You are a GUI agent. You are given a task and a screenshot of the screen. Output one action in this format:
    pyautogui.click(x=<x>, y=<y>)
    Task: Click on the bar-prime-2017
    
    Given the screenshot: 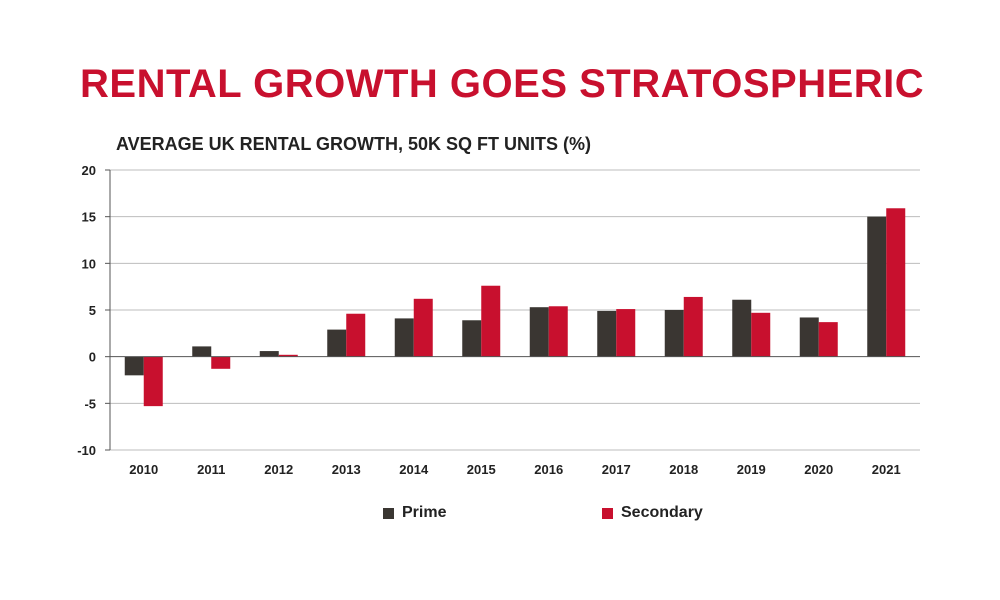 What is the action you would take?
    pyautogui.click(x=607, y=333)
    